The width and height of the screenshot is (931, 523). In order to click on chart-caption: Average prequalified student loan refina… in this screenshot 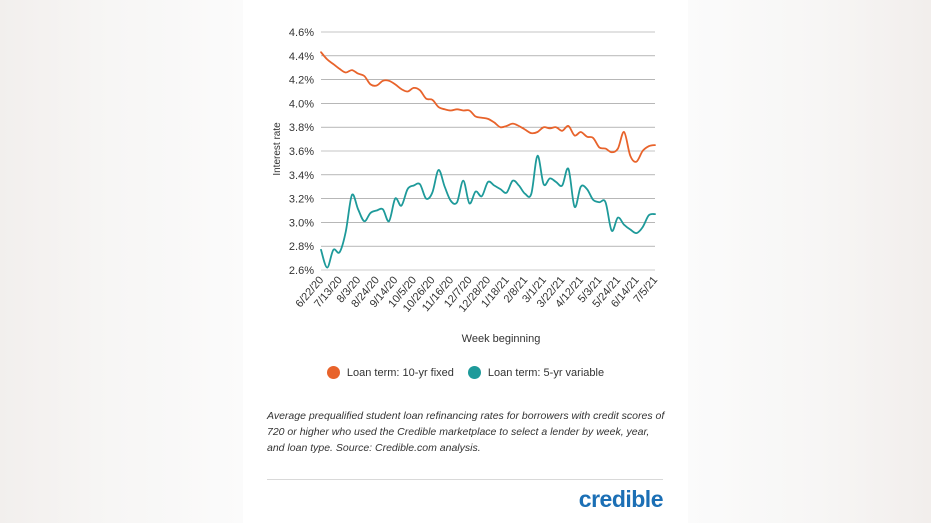, I will do `click(466, 432)`.